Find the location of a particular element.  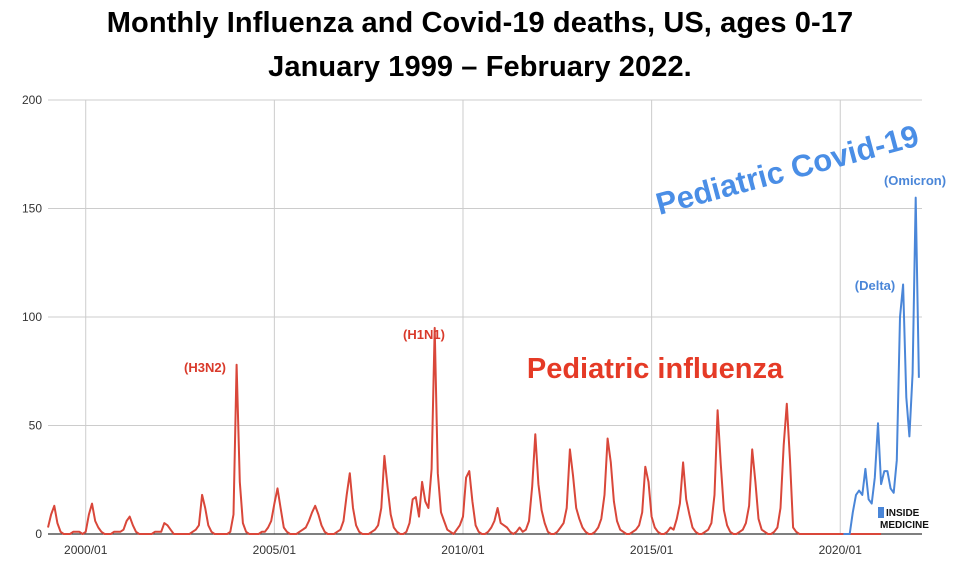

inside-medicine-logo: INSIDE MEDICINE is located at coordinates (903, 519).